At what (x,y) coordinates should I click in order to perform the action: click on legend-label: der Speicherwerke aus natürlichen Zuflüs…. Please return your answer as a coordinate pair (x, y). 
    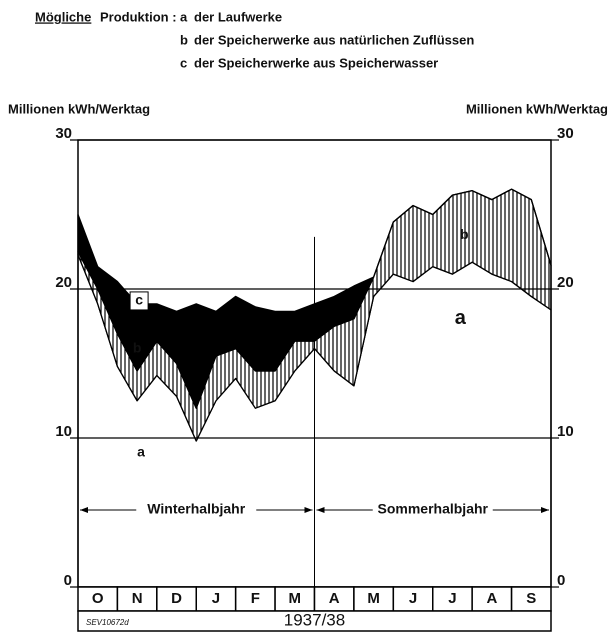
    Looking at the image, I should click on (334, 39).